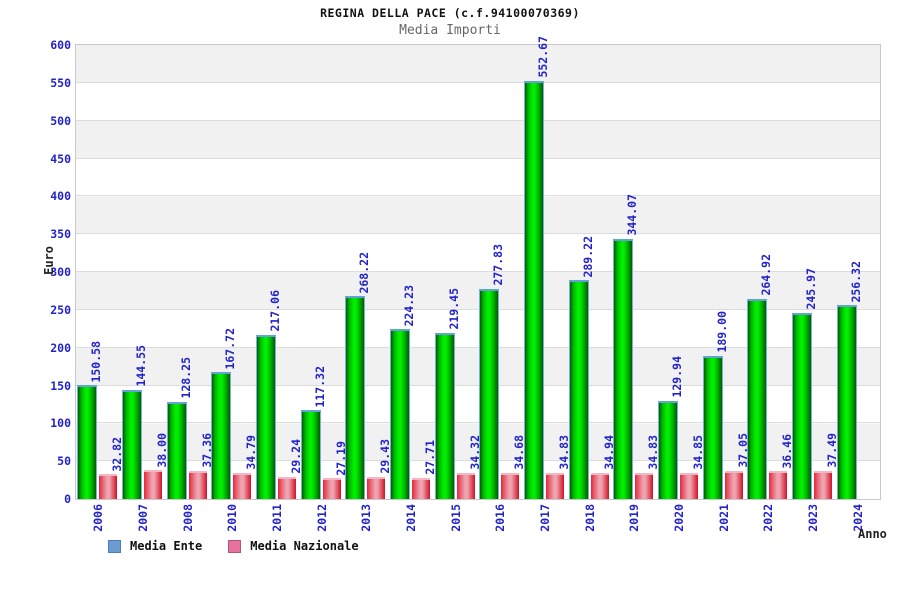 This screenshot has height=600, width=900. What do you see at coordinates (872, 534) in the screenshot?
I see `x-axis-title: Anno` at bounding box center [872, 534].